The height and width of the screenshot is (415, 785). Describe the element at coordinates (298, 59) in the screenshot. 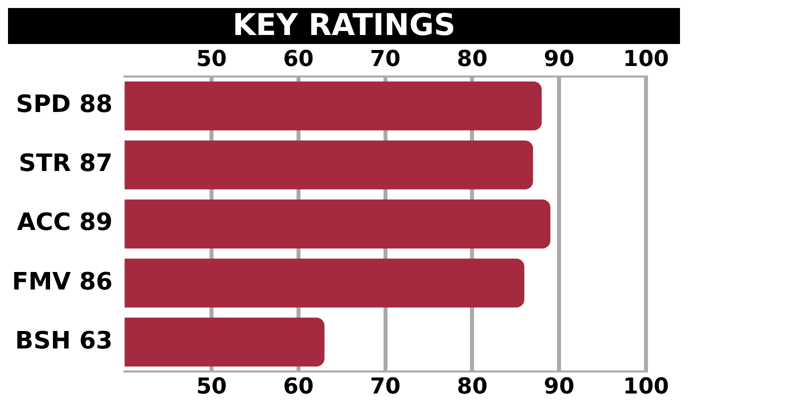

I see `x-tick-label: 60` at that location.